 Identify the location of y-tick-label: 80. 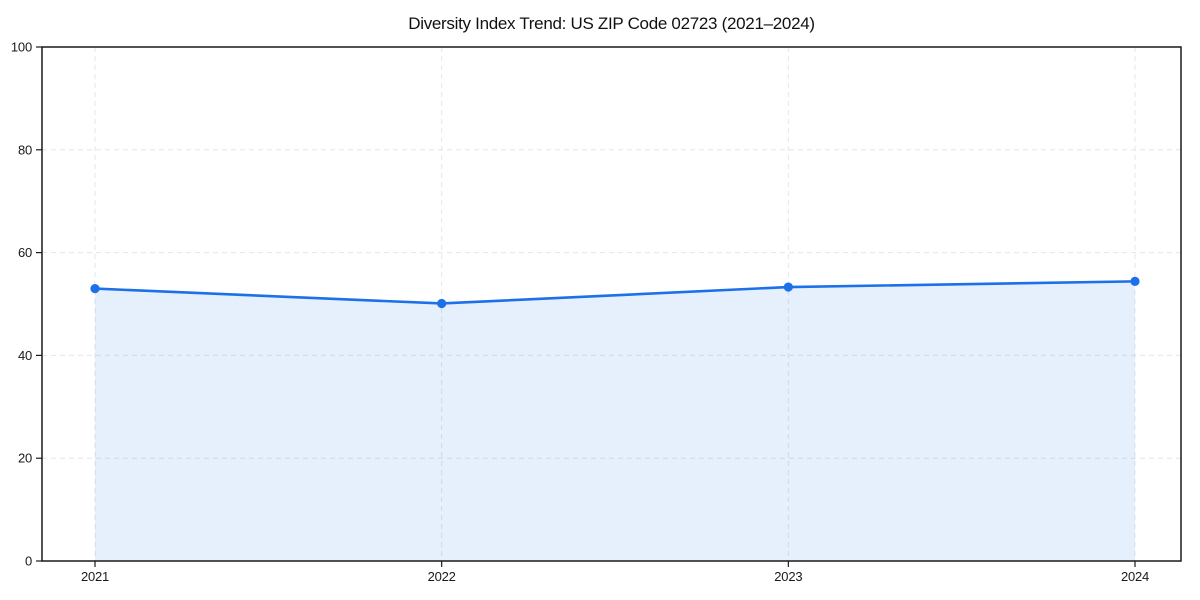
(25, 149).